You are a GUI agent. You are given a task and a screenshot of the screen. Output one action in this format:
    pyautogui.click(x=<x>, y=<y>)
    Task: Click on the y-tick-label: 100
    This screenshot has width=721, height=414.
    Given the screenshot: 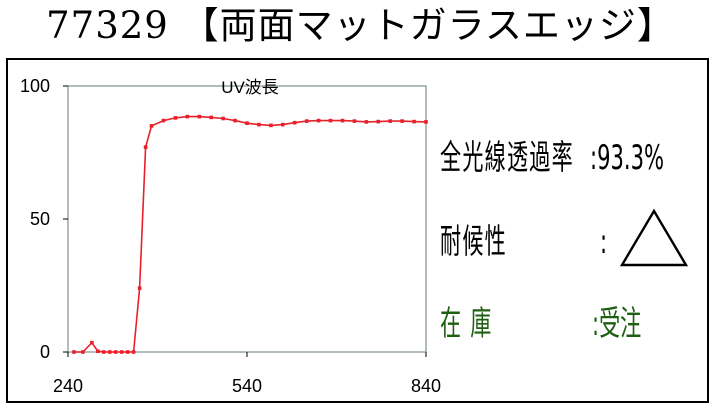 What is the action you would take?
    pyautogui.click(x=35, y=86)
    